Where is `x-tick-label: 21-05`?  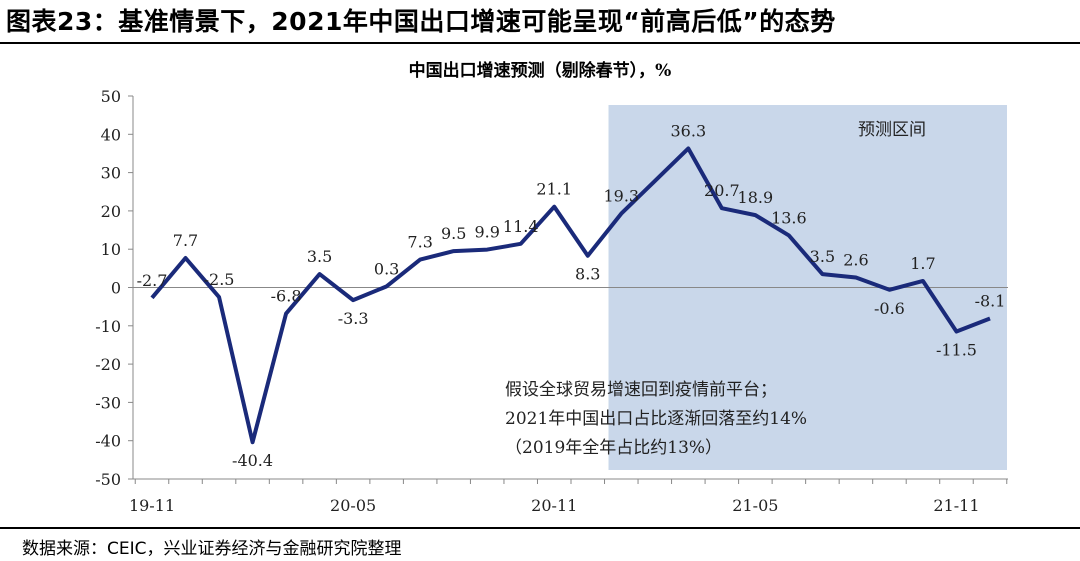 x-tick-label: 21-05 is located at coordinates (755, 505).